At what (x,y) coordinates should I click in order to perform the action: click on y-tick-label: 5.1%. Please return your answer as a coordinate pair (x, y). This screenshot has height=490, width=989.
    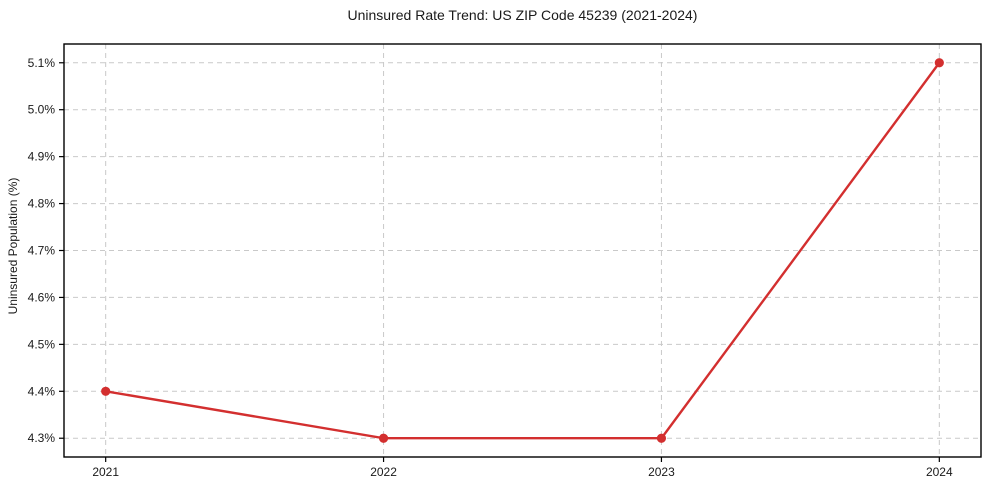
    Looking at the image, I should click on (42, 63).